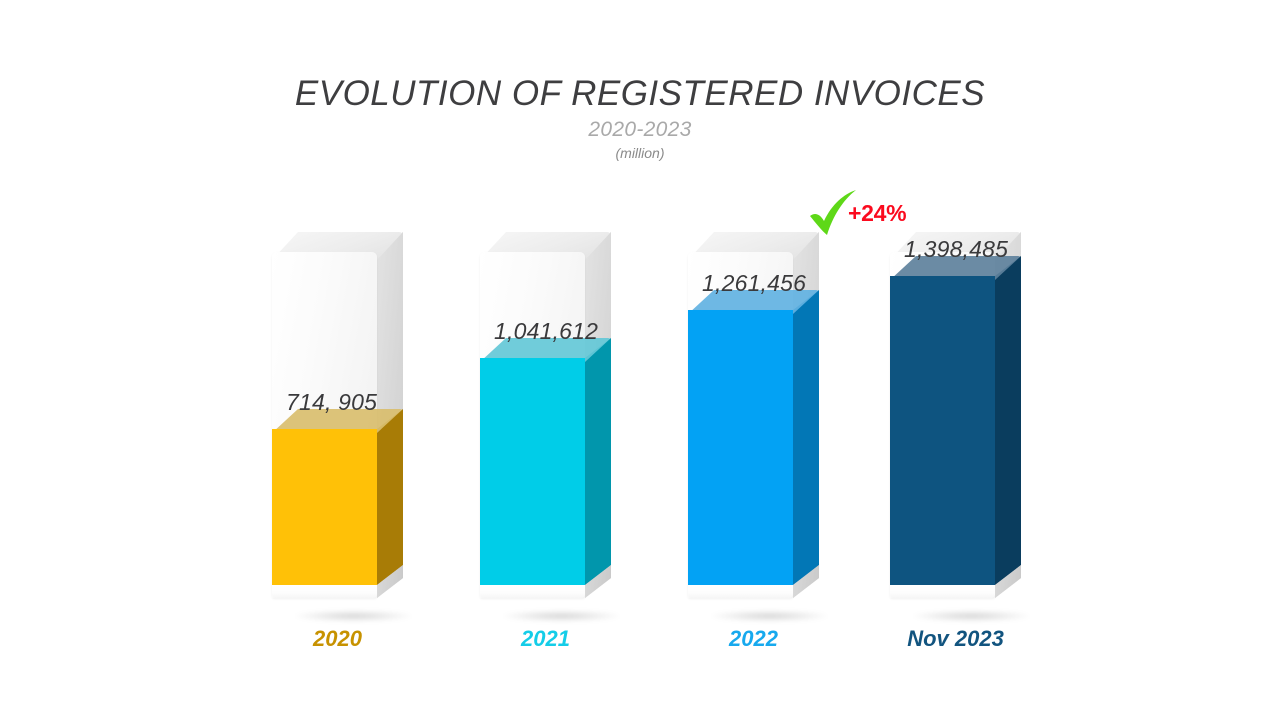 Image resolution: width=1280 pixels, height=720 pixels. I want to click on category-label-2021: 2021, so click(545, 638).